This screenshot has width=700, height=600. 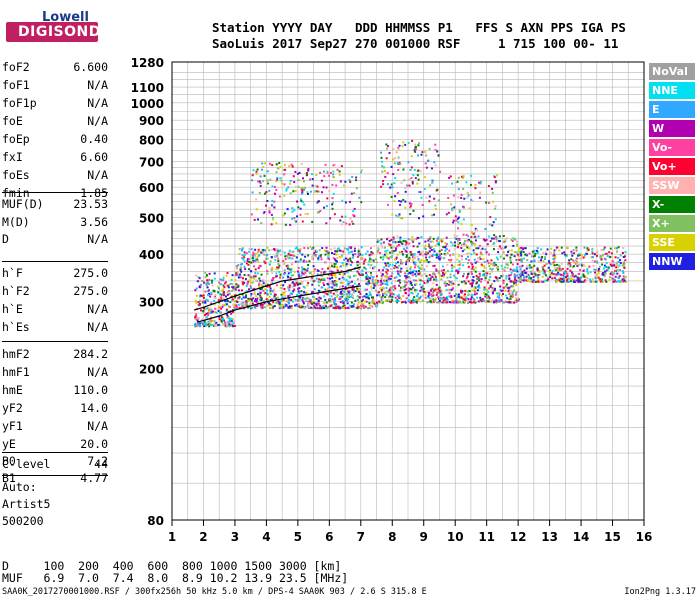 I want to click on logo-text-bottom: DIGISONDE, so click(x=64, y=32).